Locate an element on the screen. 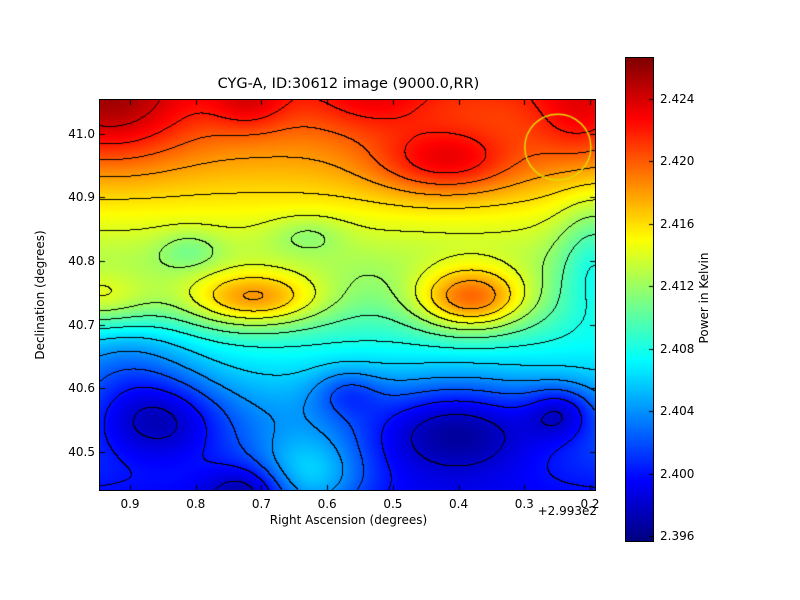 The width and height of the screenshot is (800, 600). colorbar-tick-label: 2.400 is located at coordinates (677, 473).